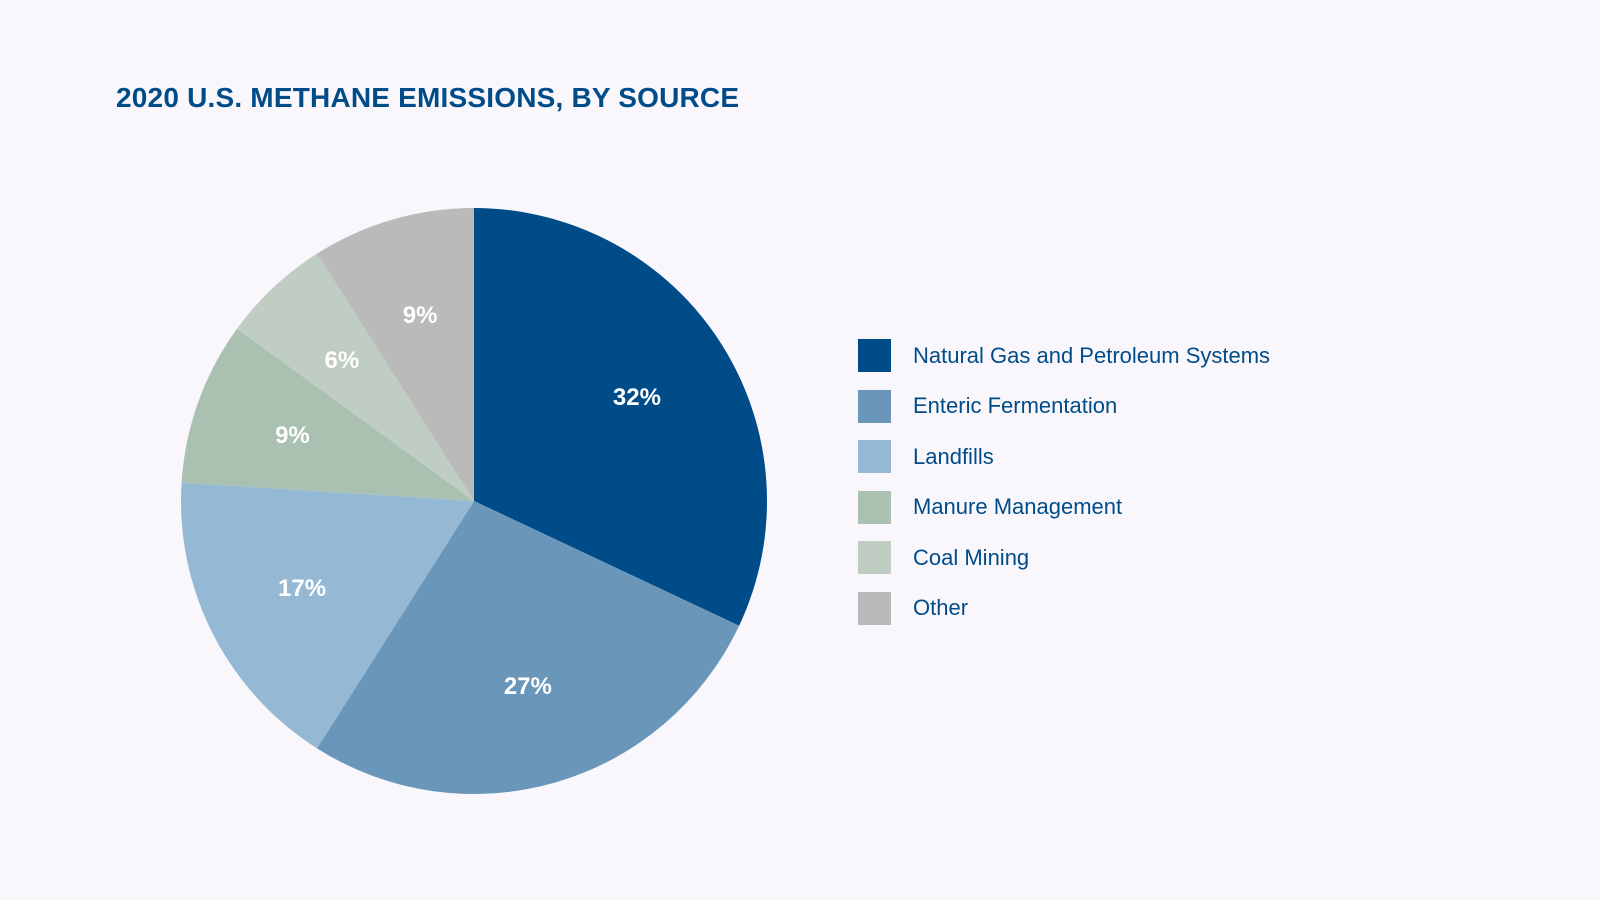 Image resolution: width=1600 pixels, height=900 pixels. I want to click on legend-label: Landfills, so click(953, 456).